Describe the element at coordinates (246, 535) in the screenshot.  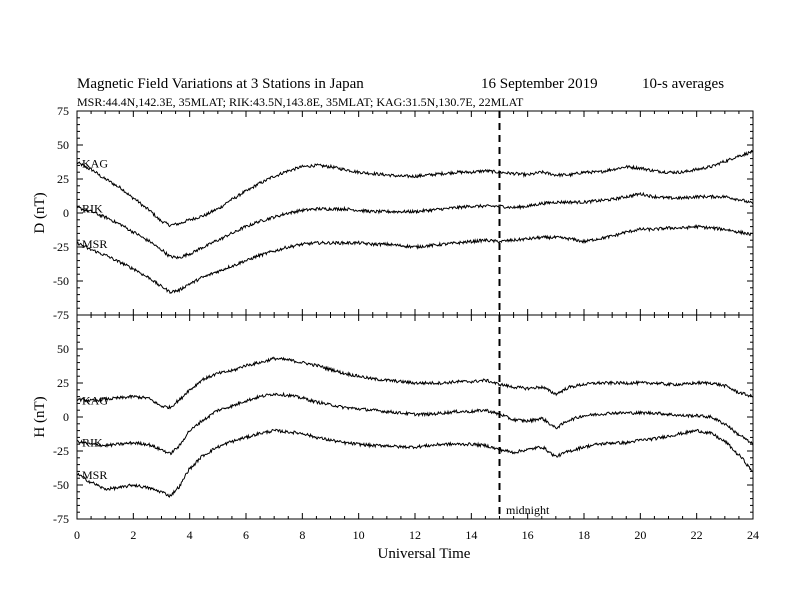
I see `x-tick-label: 6` at that location.